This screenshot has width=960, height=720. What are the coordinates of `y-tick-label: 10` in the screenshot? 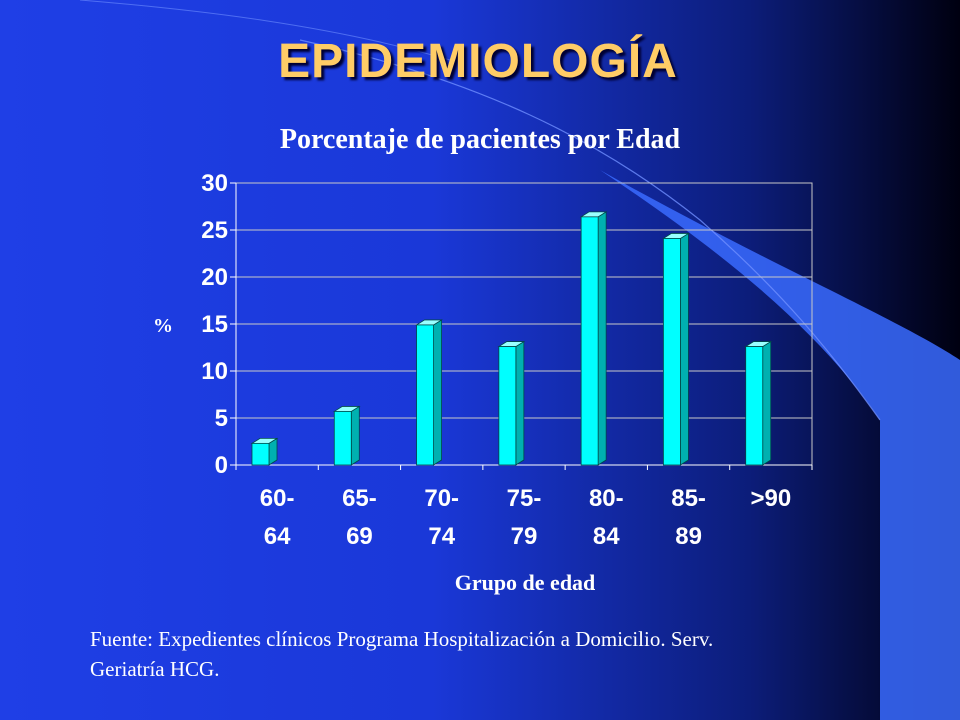 It's located at (214, 371).